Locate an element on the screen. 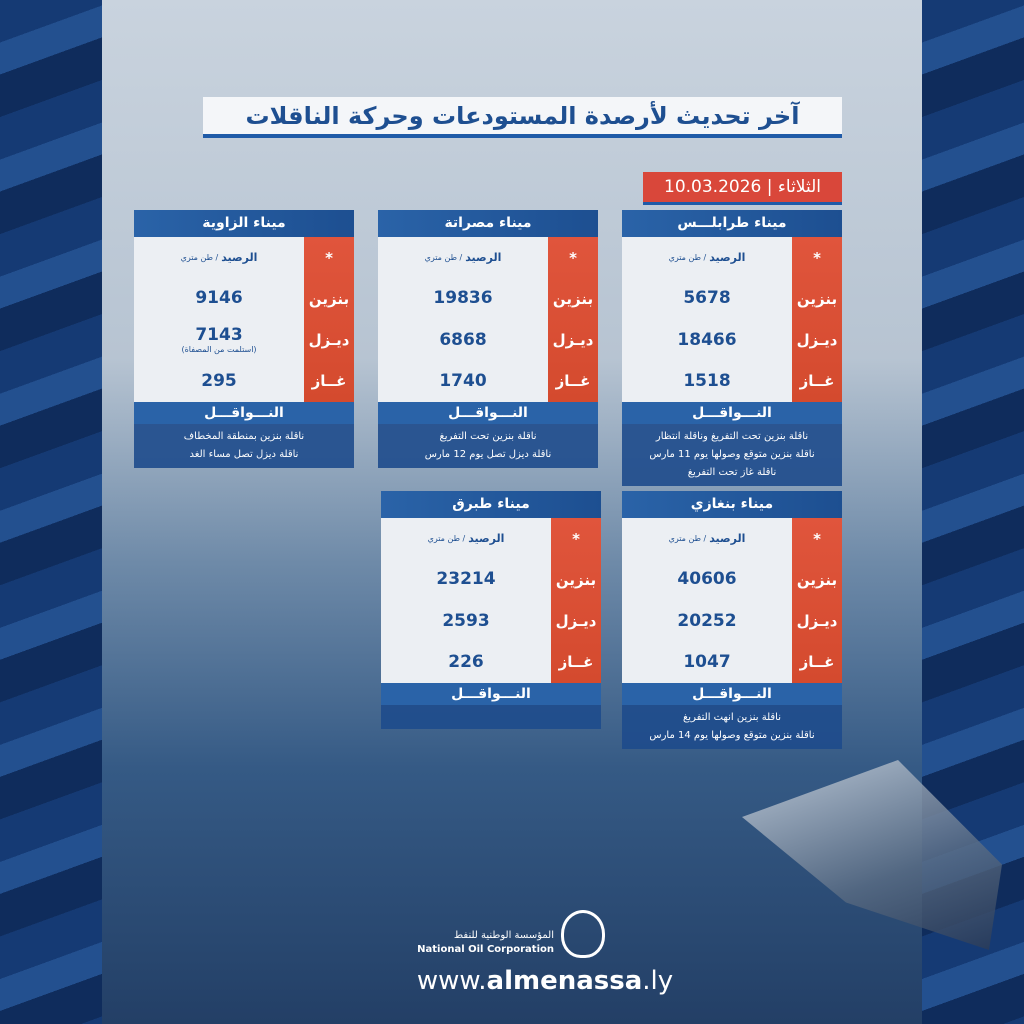  port-name: ميناء بنغازي is located at coordinates (732, 504).